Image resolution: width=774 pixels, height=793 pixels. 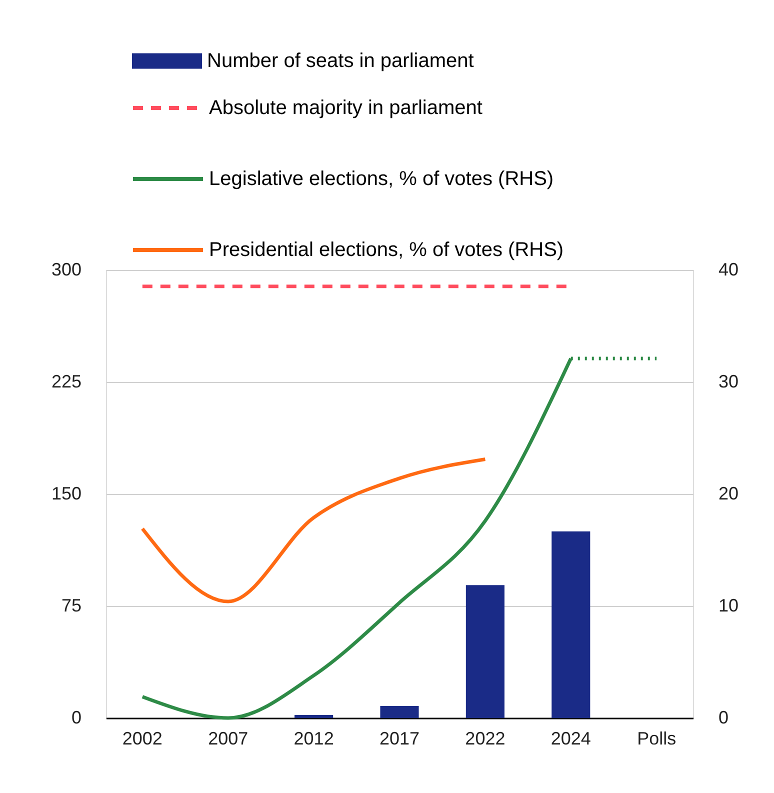 I want to click on x-tick-label: 2007, so click(x=228, y=738).